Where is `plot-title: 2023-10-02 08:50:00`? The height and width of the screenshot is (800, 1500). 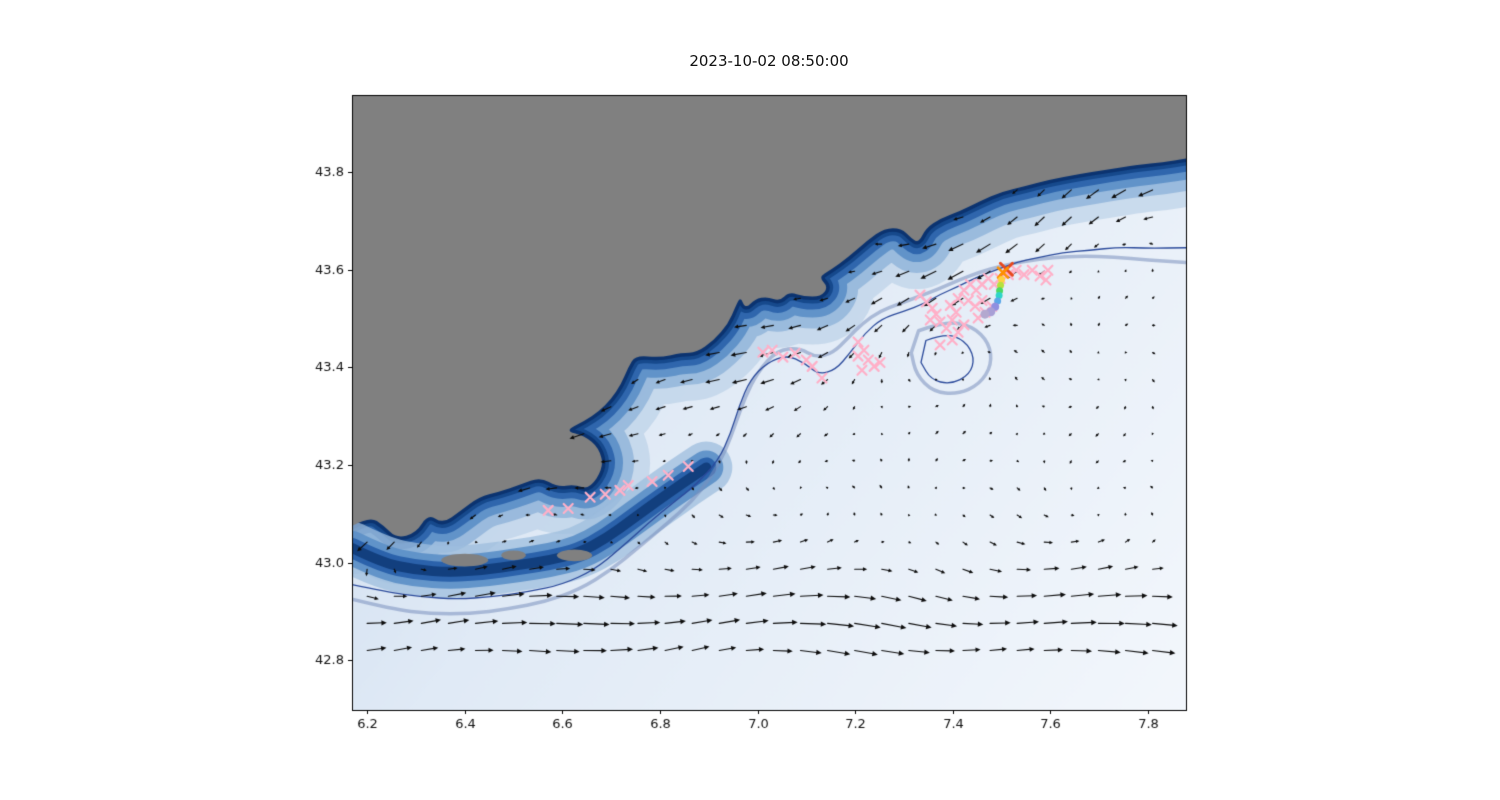
plot-title: 2023-10-02 08:50:00 is located at coordinates (769, 61).